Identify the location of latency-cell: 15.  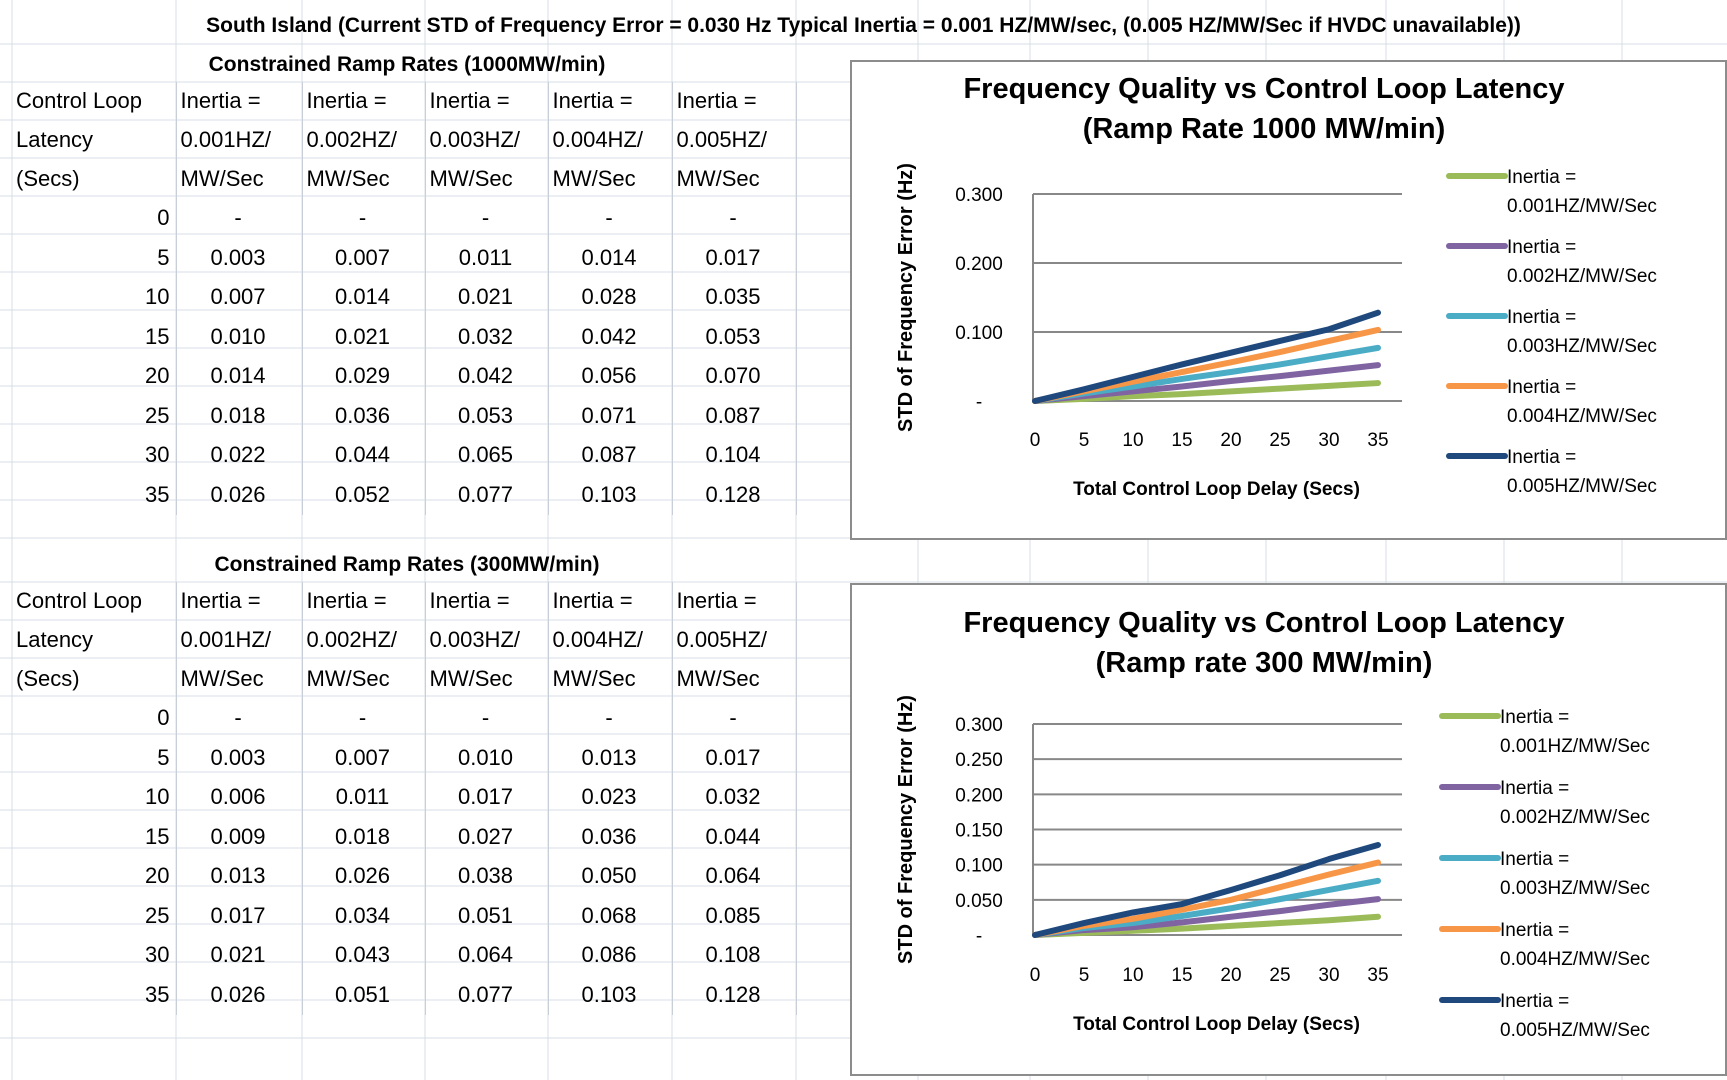
(94, 337).